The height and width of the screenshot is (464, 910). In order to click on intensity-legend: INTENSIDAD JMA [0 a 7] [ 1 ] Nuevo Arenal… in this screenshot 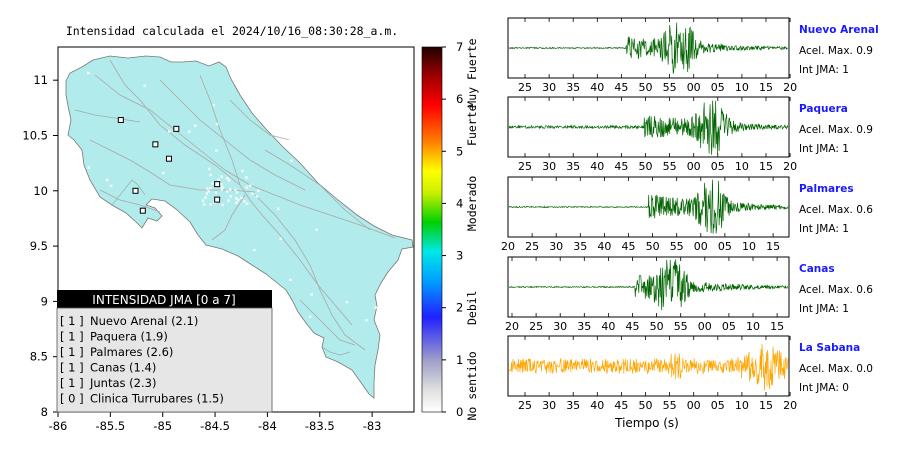, I will do `click(164, 351)`.